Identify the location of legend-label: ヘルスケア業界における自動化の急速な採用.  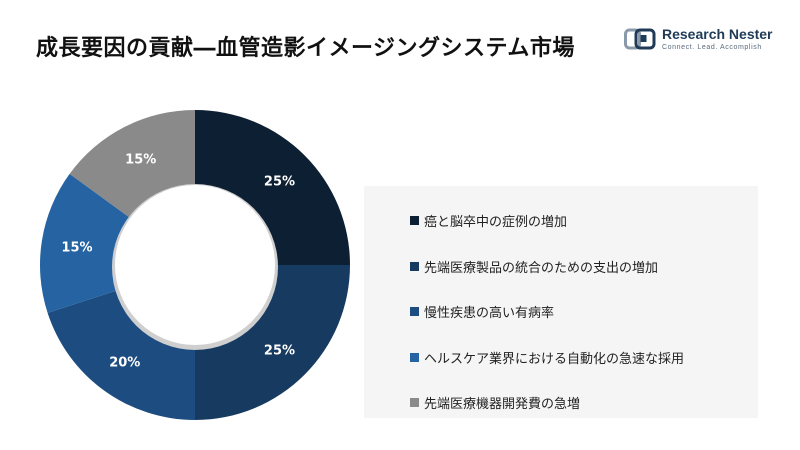
(554, 359).